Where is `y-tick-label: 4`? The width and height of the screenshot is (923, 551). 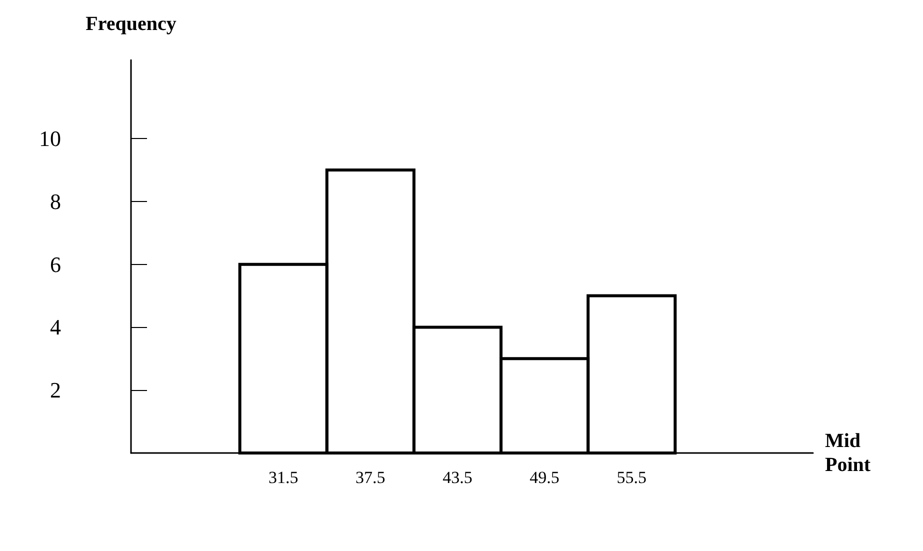
y-tick-label: 4 is located at coordinates (55, 327).